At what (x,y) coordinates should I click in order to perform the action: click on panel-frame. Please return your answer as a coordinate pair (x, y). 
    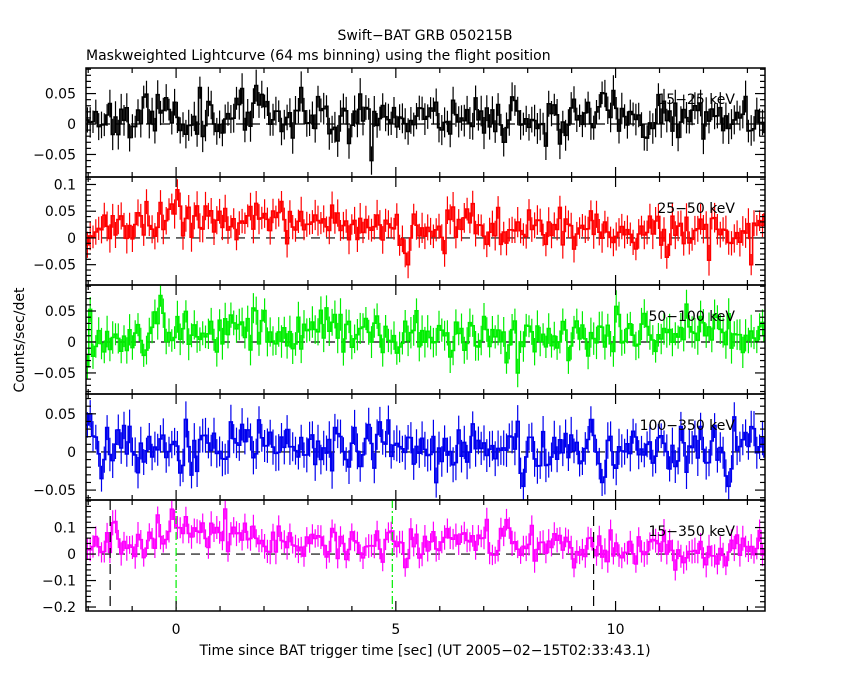
    Looking at the image, I should click on (425, 555).